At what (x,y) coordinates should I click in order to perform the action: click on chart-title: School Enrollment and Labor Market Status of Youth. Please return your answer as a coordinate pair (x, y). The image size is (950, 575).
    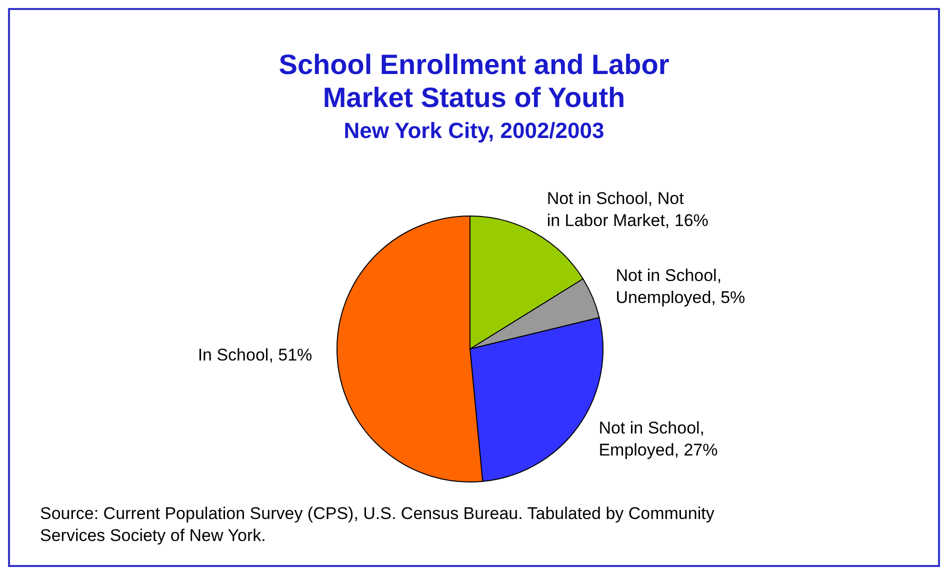
    Looking at the image, I should click on (474, 81).